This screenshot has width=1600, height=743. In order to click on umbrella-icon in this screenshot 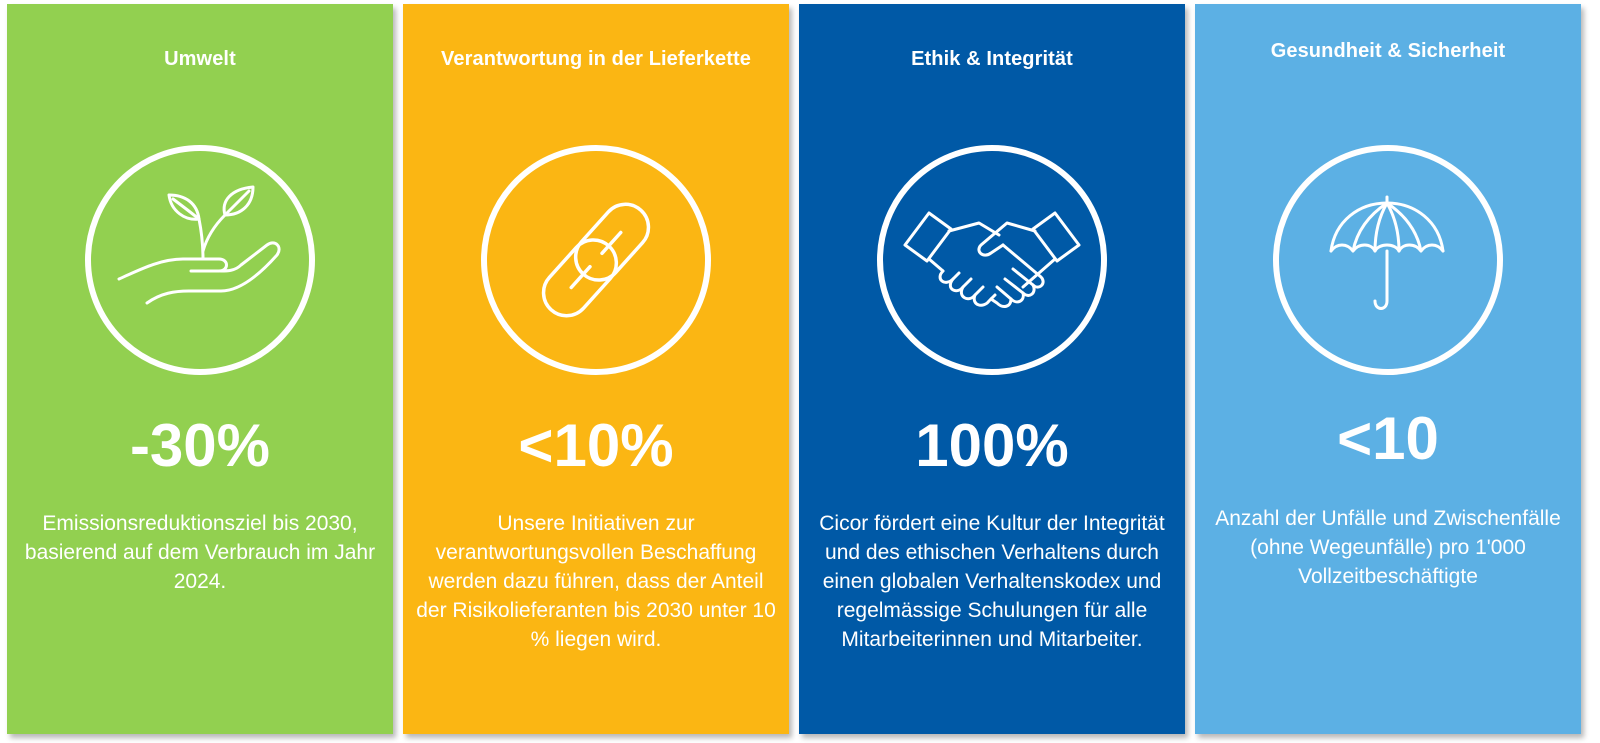, I will do `click(1387, 252)`.